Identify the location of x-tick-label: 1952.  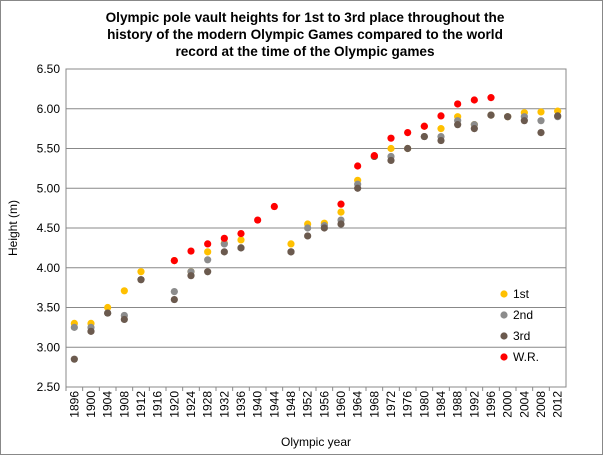
(308, 404).